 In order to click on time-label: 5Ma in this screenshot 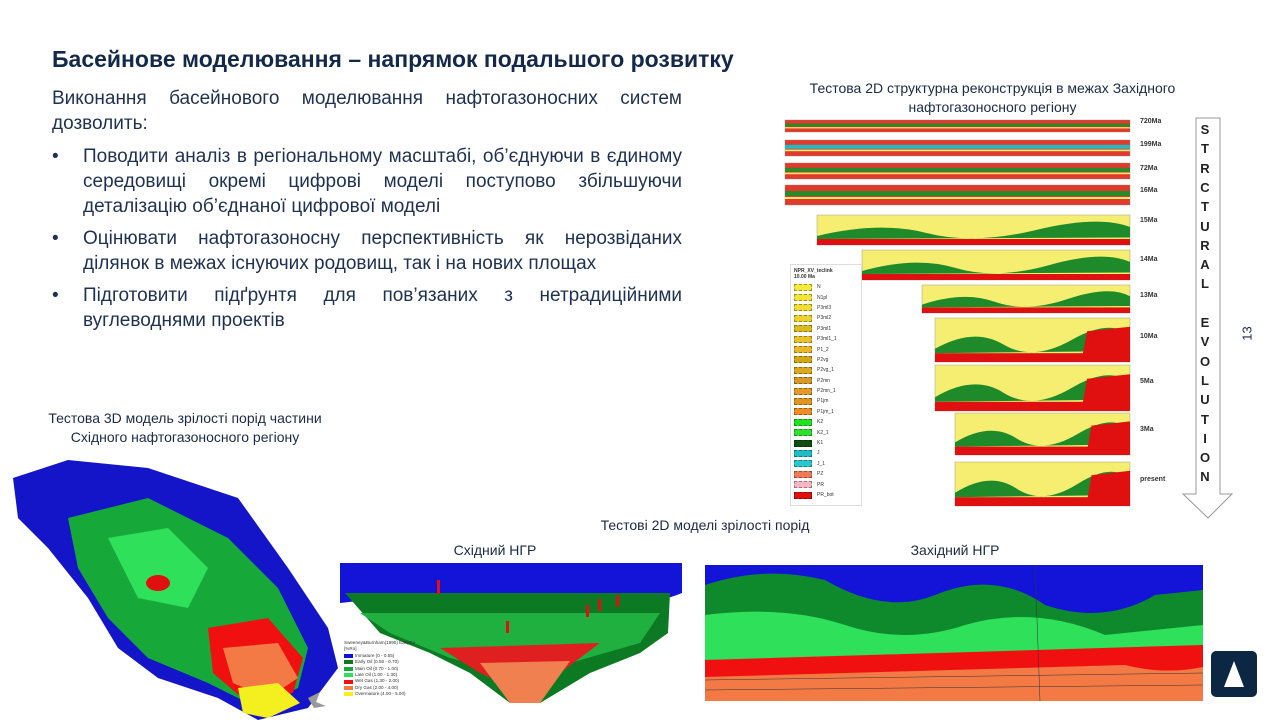, I will do `click(1147, 381)`.